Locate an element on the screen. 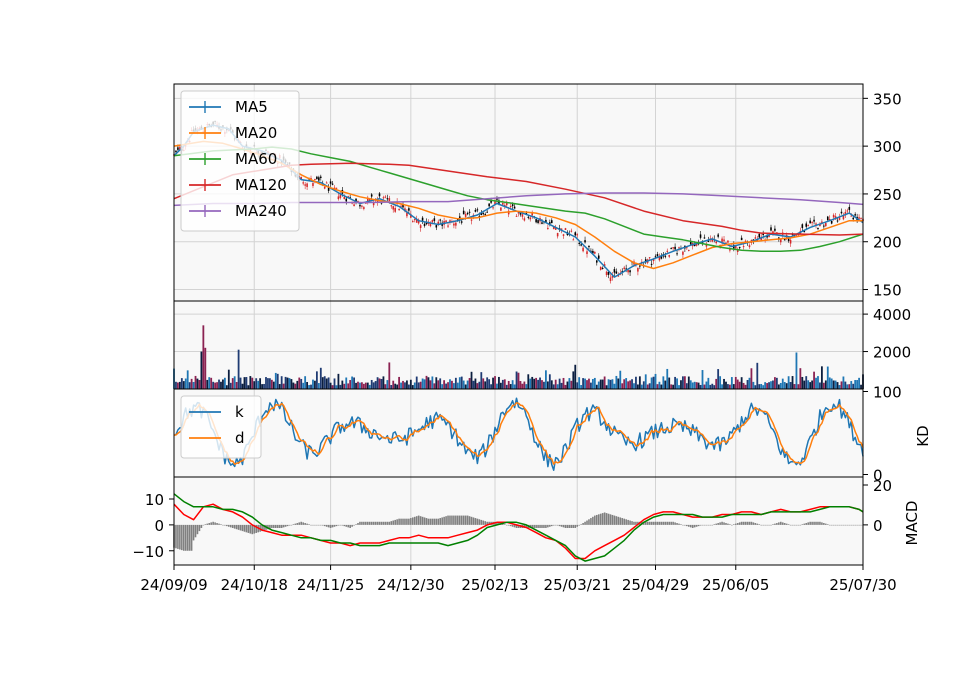 Image resolution: width=960 pixels, height=690 pixels. price-ytick-label-2: 250 is located at coordinates (887, 195).